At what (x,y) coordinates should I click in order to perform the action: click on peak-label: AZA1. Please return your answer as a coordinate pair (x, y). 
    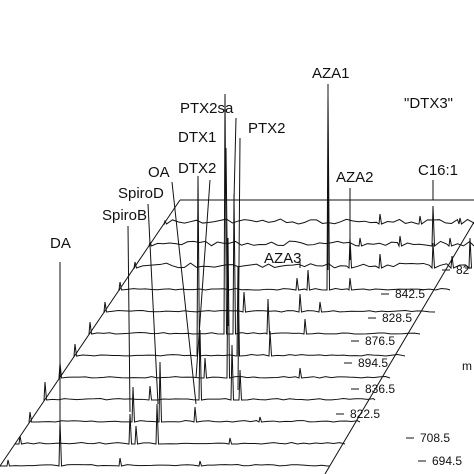
    Looking at the image, I should click on (331, 73).